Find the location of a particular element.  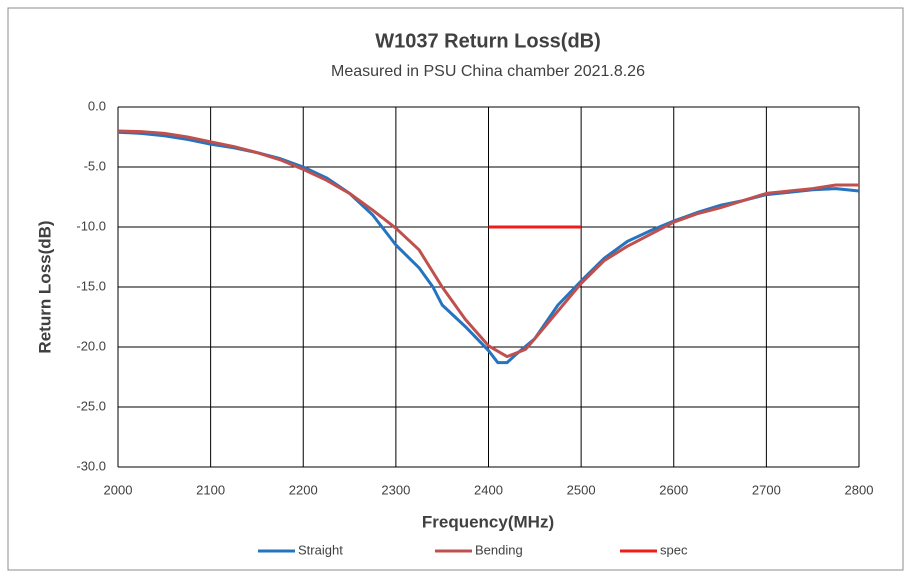

y-tick-label: -10.0 is located at coordinates (91, 225).